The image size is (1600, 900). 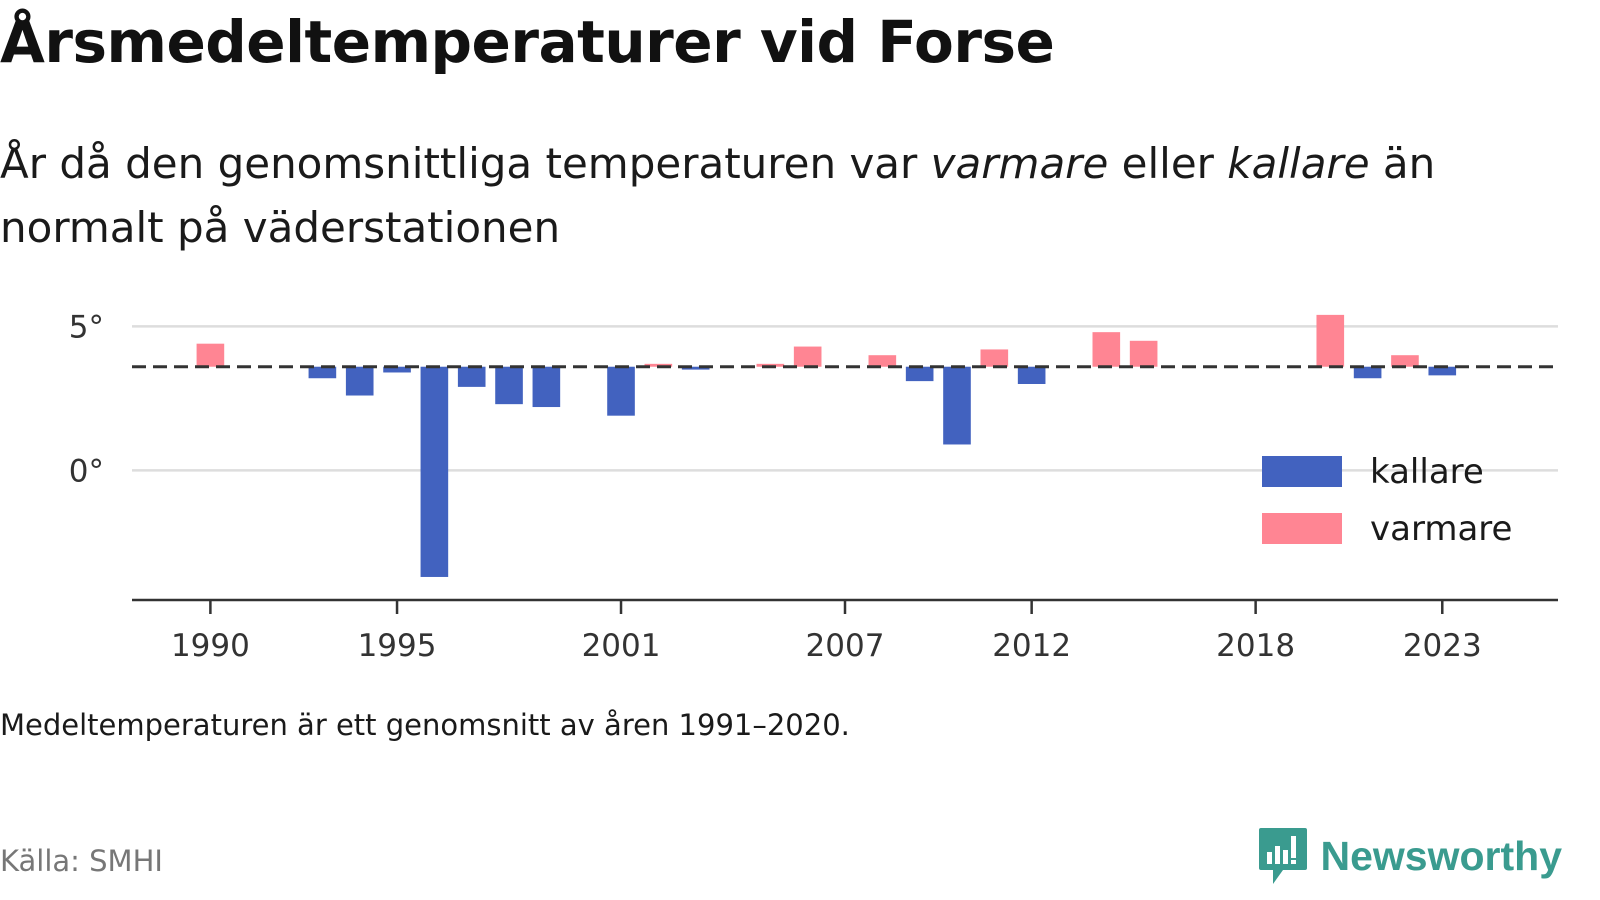 I want to click on legend-swatch-varmare, so click(x=1302, y=528).